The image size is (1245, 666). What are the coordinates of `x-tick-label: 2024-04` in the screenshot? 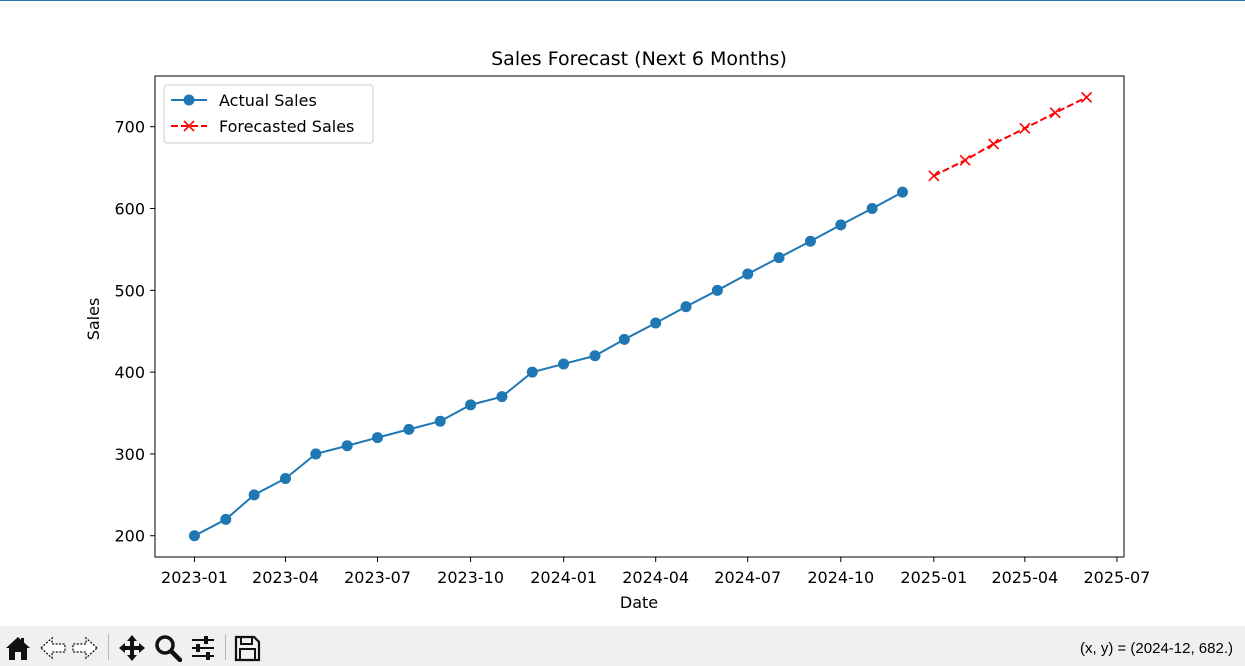 It's located at (655, 577).